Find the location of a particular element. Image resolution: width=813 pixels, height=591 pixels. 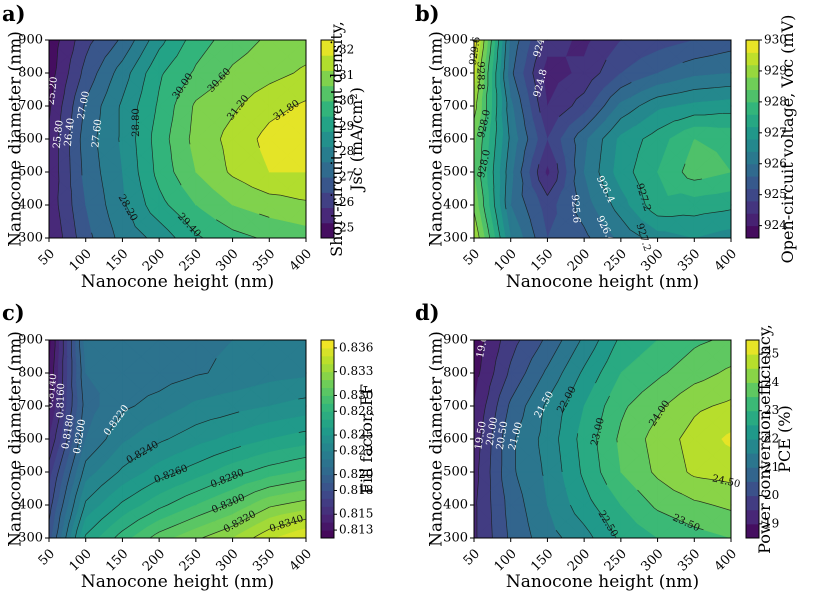

contour-label: 928.8 is located at coordinates (480, 75).